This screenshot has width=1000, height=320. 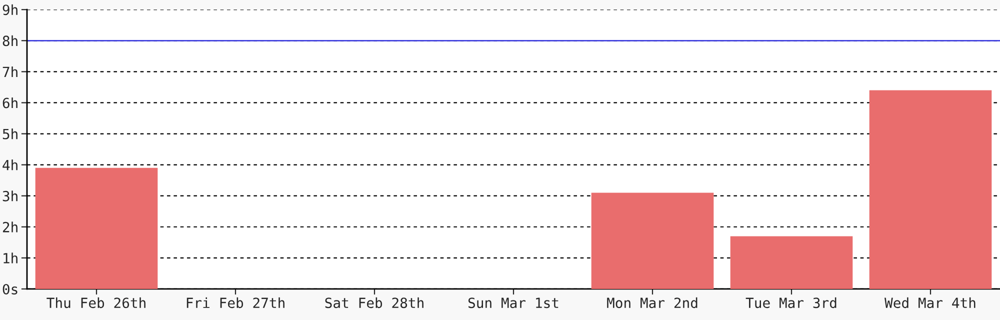 I want to click on y-tick-label: 3h, so click(x=10, y=196).